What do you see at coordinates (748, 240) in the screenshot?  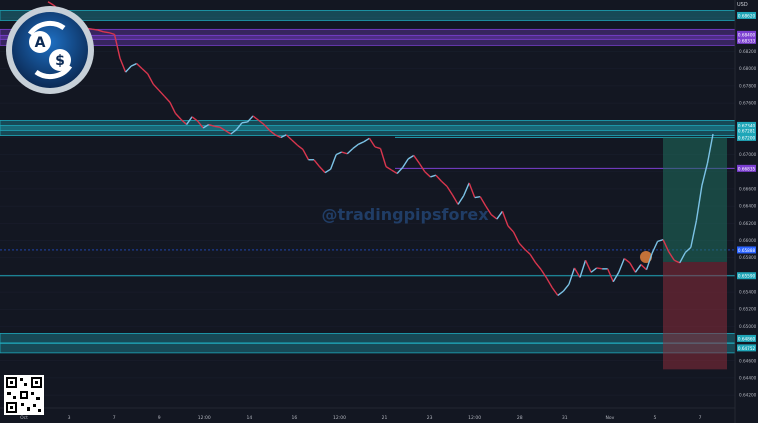 I see `y-tick-label: 0.66000` at bounding box center [748, 240].